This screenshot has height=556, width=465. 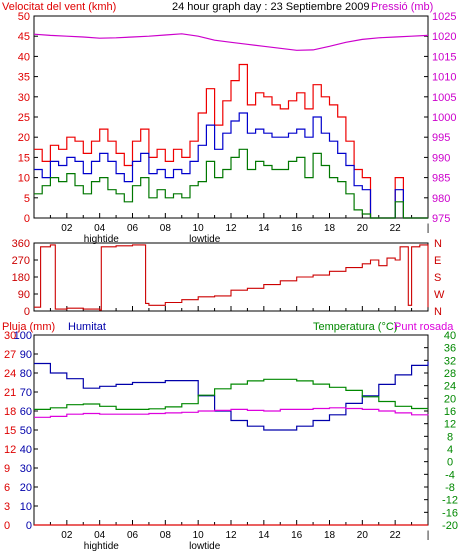 I want to click on pressure-y-tick-label: 995, so click(x=441, y=138).